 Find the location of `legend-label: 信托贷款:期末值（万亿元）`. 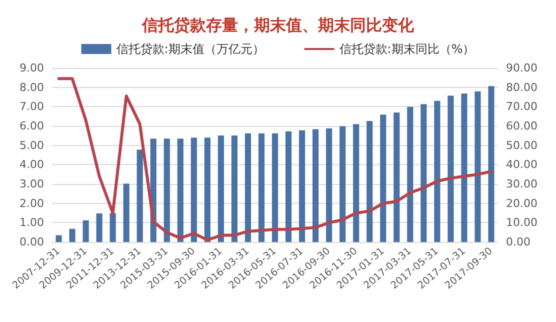

legend-label: 信托贷款:期末值（万亿元） is located at coordinates (190, 49).